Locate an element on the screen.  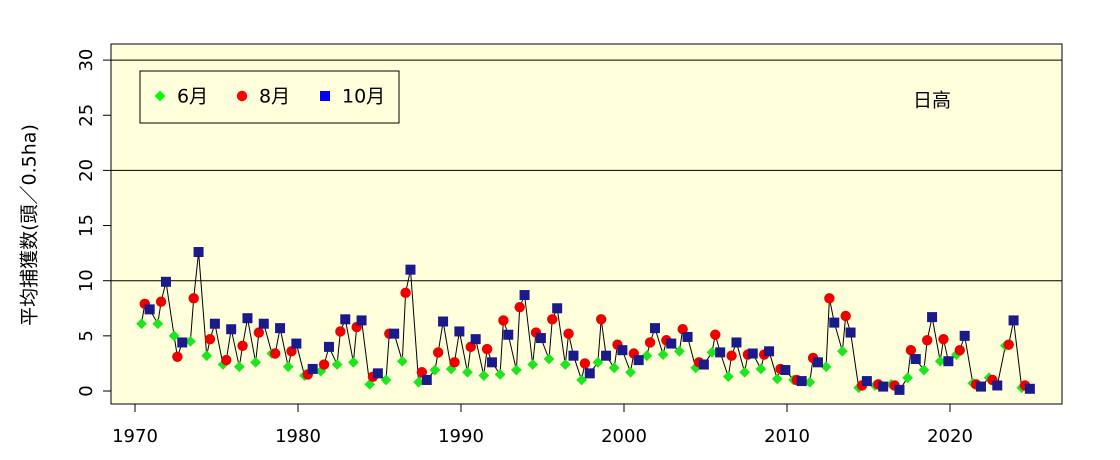
region-label: 日高 is located at coordinates (932, 101).